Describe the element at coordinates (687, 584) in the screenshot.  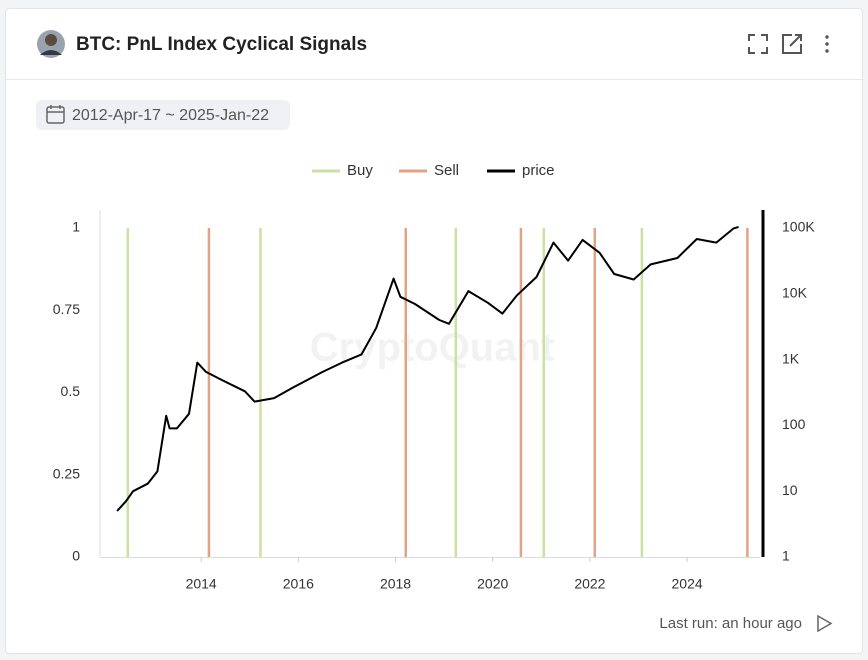
I see `x-tick-label: 2024` at that location.